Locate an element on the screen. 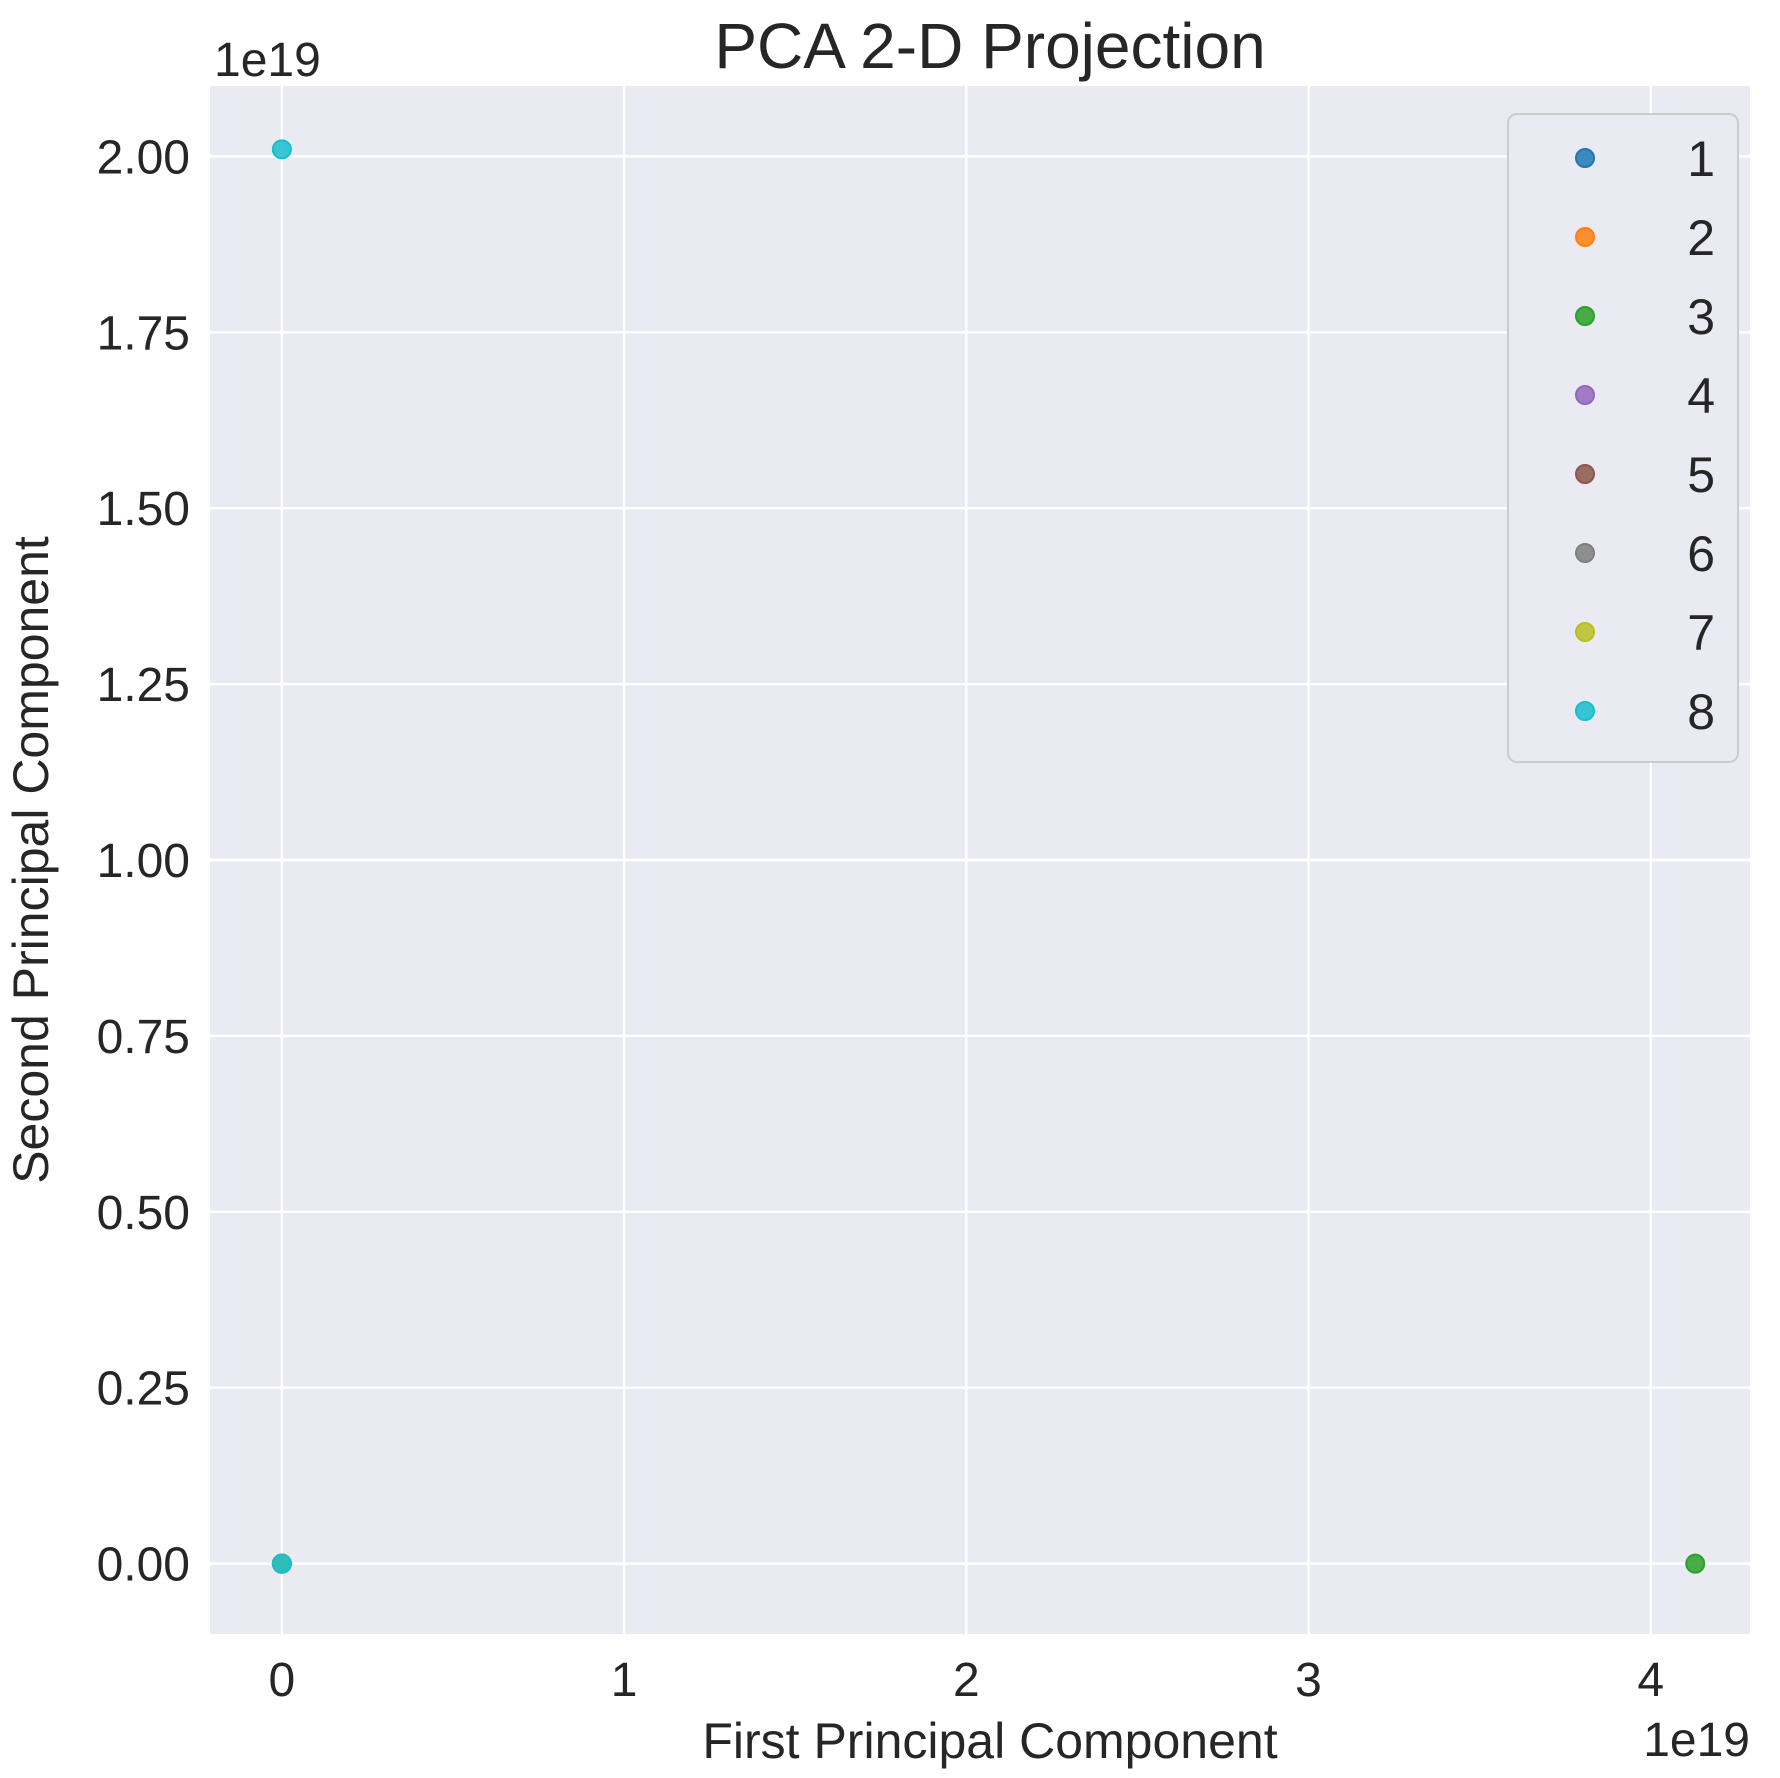 This screenshot has width=1780, height=1778. legend-label: 4 is located at coordinates (1701, 396).